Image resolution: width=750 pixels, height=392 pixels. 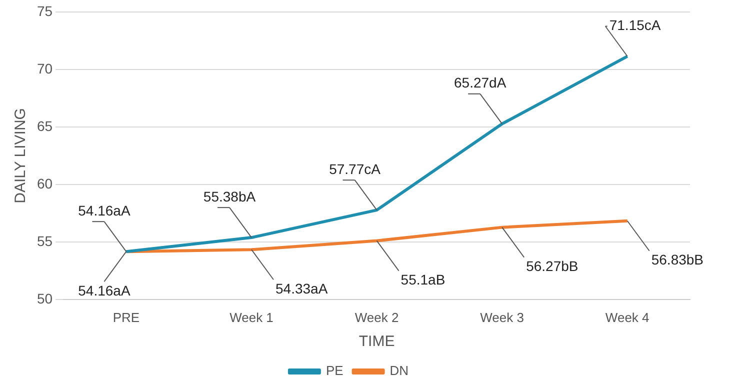 I want to click on data-label: 54.33aA, so click(x=302, y=288).